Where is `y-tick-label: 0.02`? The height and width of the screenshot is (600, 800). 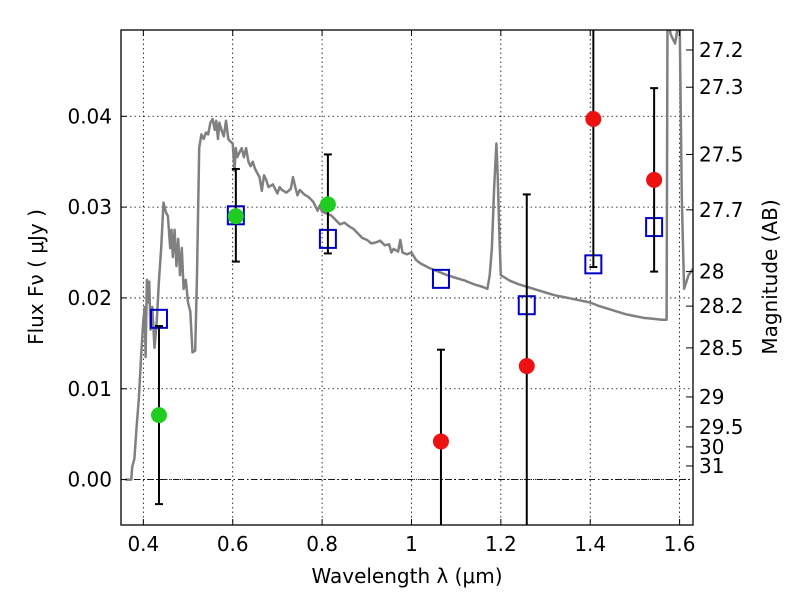
y-tick-label: 0.02 is located at coordinates (89, 298).